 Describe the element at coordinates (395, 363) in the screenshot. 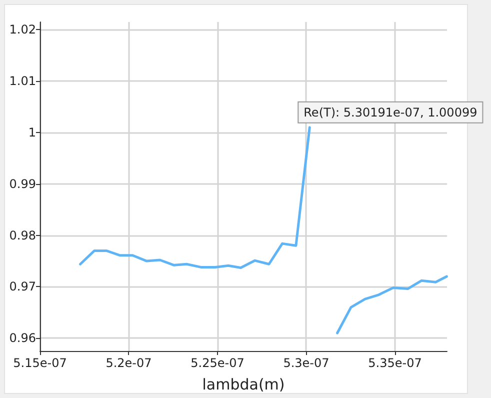

I see `x-tick-label: 5.35e-07` at that location.